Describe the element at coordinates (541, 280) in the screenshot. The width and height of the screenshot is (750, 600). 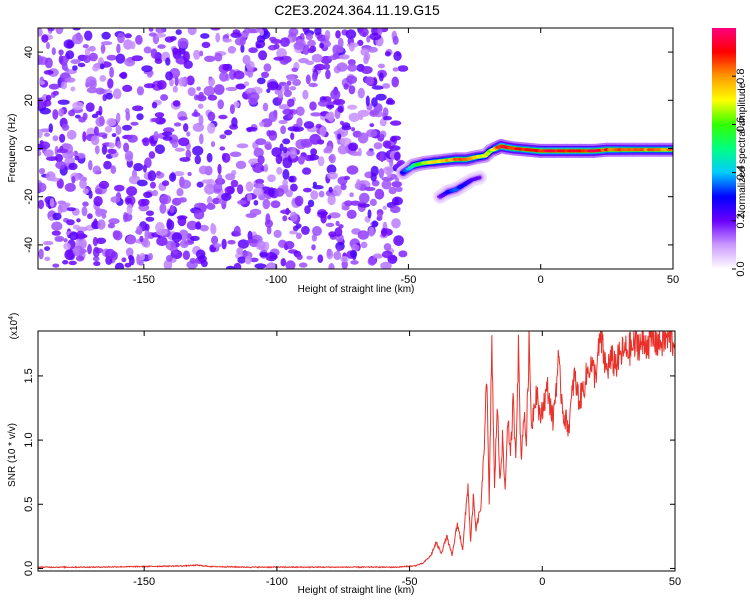
I see `spectrogram-x-tick-label: 0` at that location.